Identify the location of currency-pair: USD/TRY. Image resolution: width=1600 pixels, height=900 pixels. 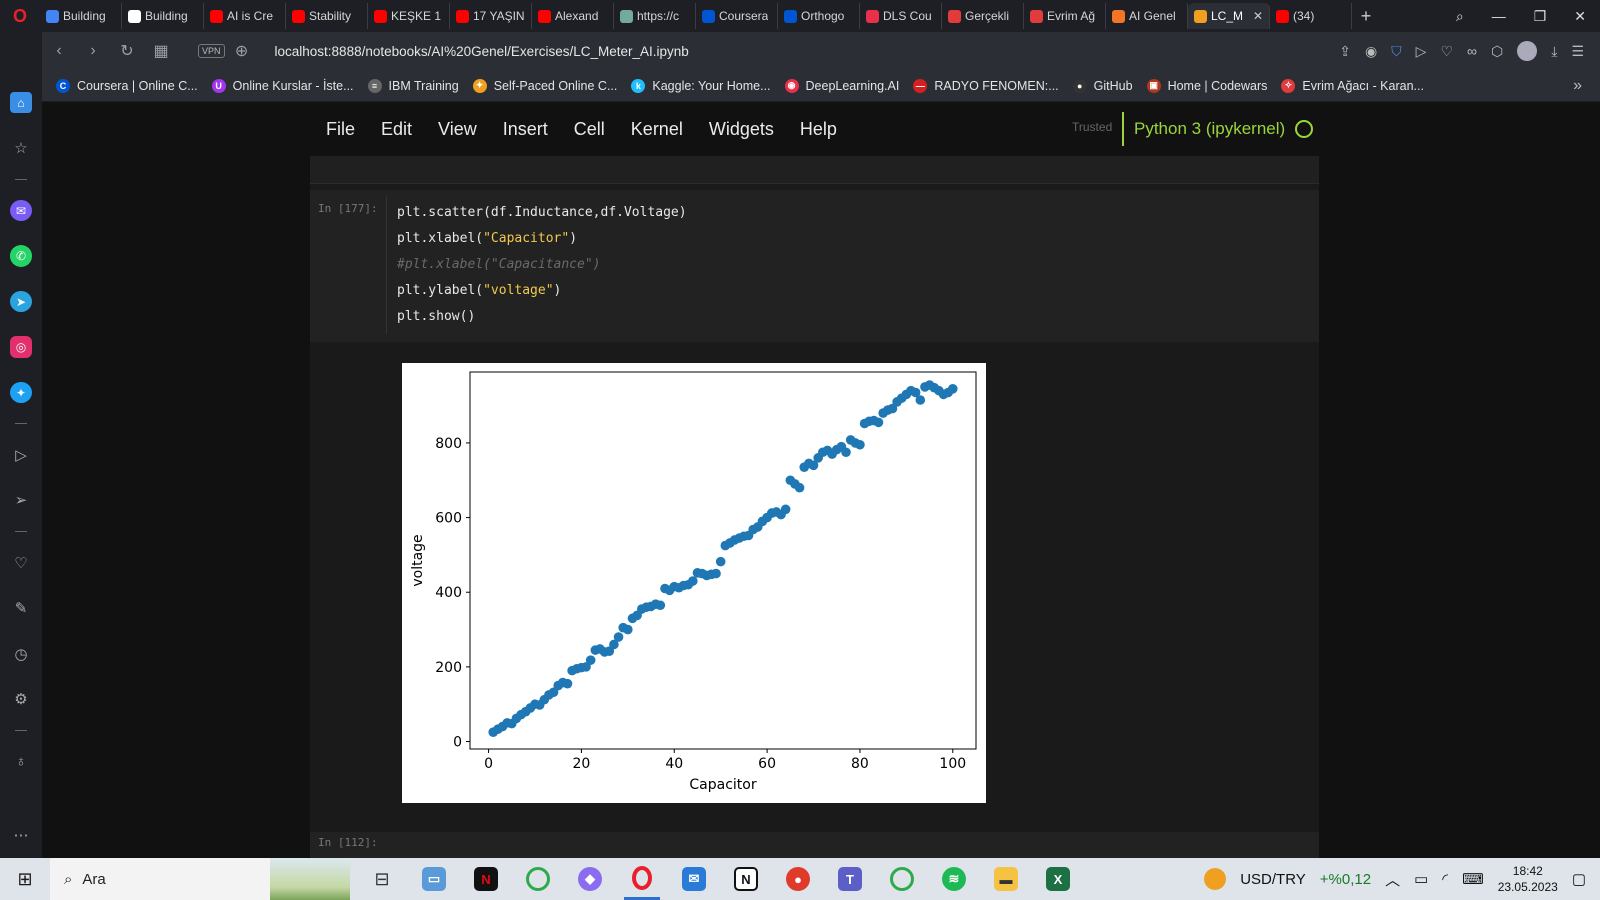
(1273, 879).